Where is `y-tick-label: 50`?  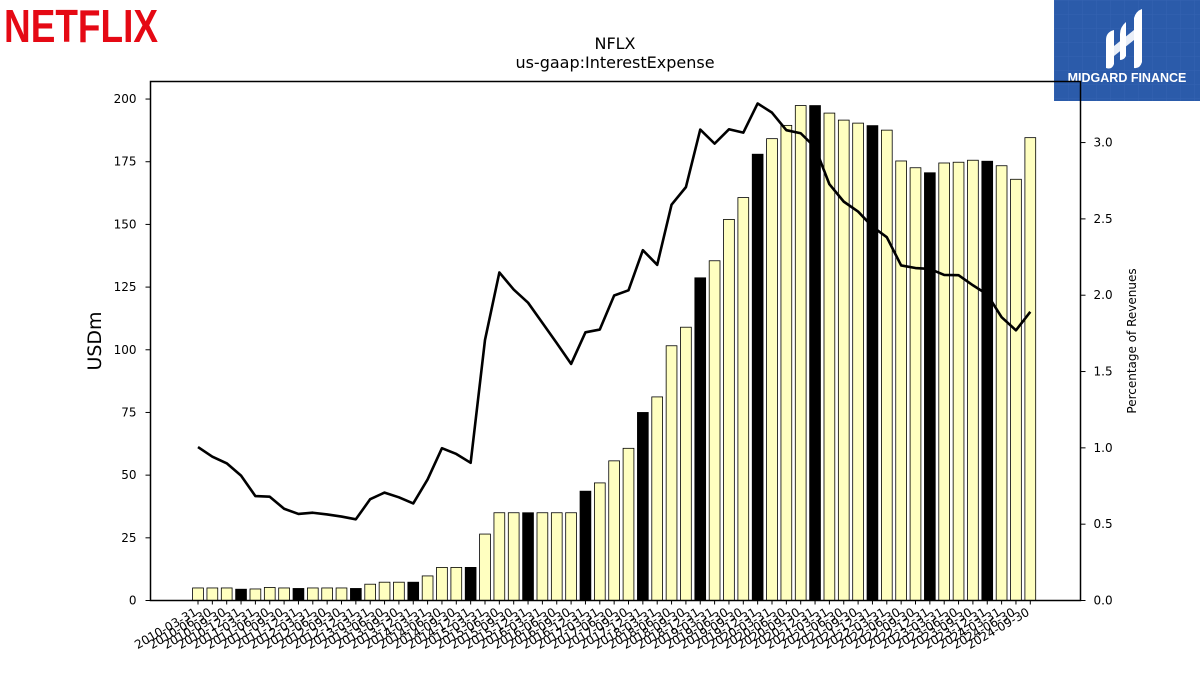 y-tick-label: 50 is located at coordinates (128, 475).